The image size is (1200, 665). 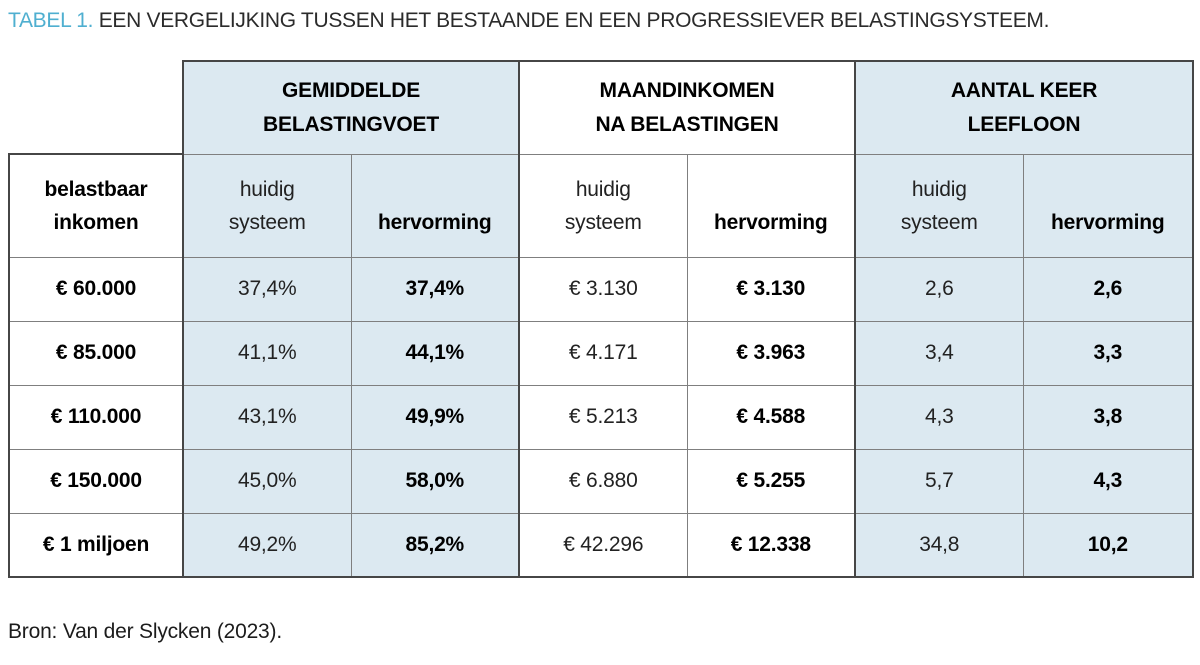 What do you see at coordinates (350, 107) in the screenshot?
I see `group-header-gemiddelde-belastingvoet: GEMIDDELDE BELASTINGVOET` at bounding box center [350, 107].